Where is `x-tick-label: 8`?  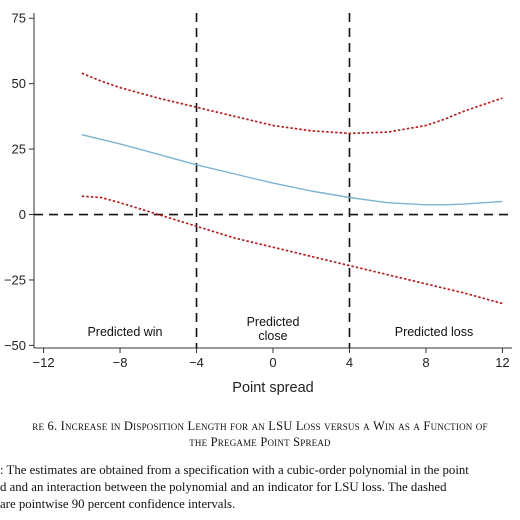
x-tick-label: 8 is located at coordinates (425, 362).